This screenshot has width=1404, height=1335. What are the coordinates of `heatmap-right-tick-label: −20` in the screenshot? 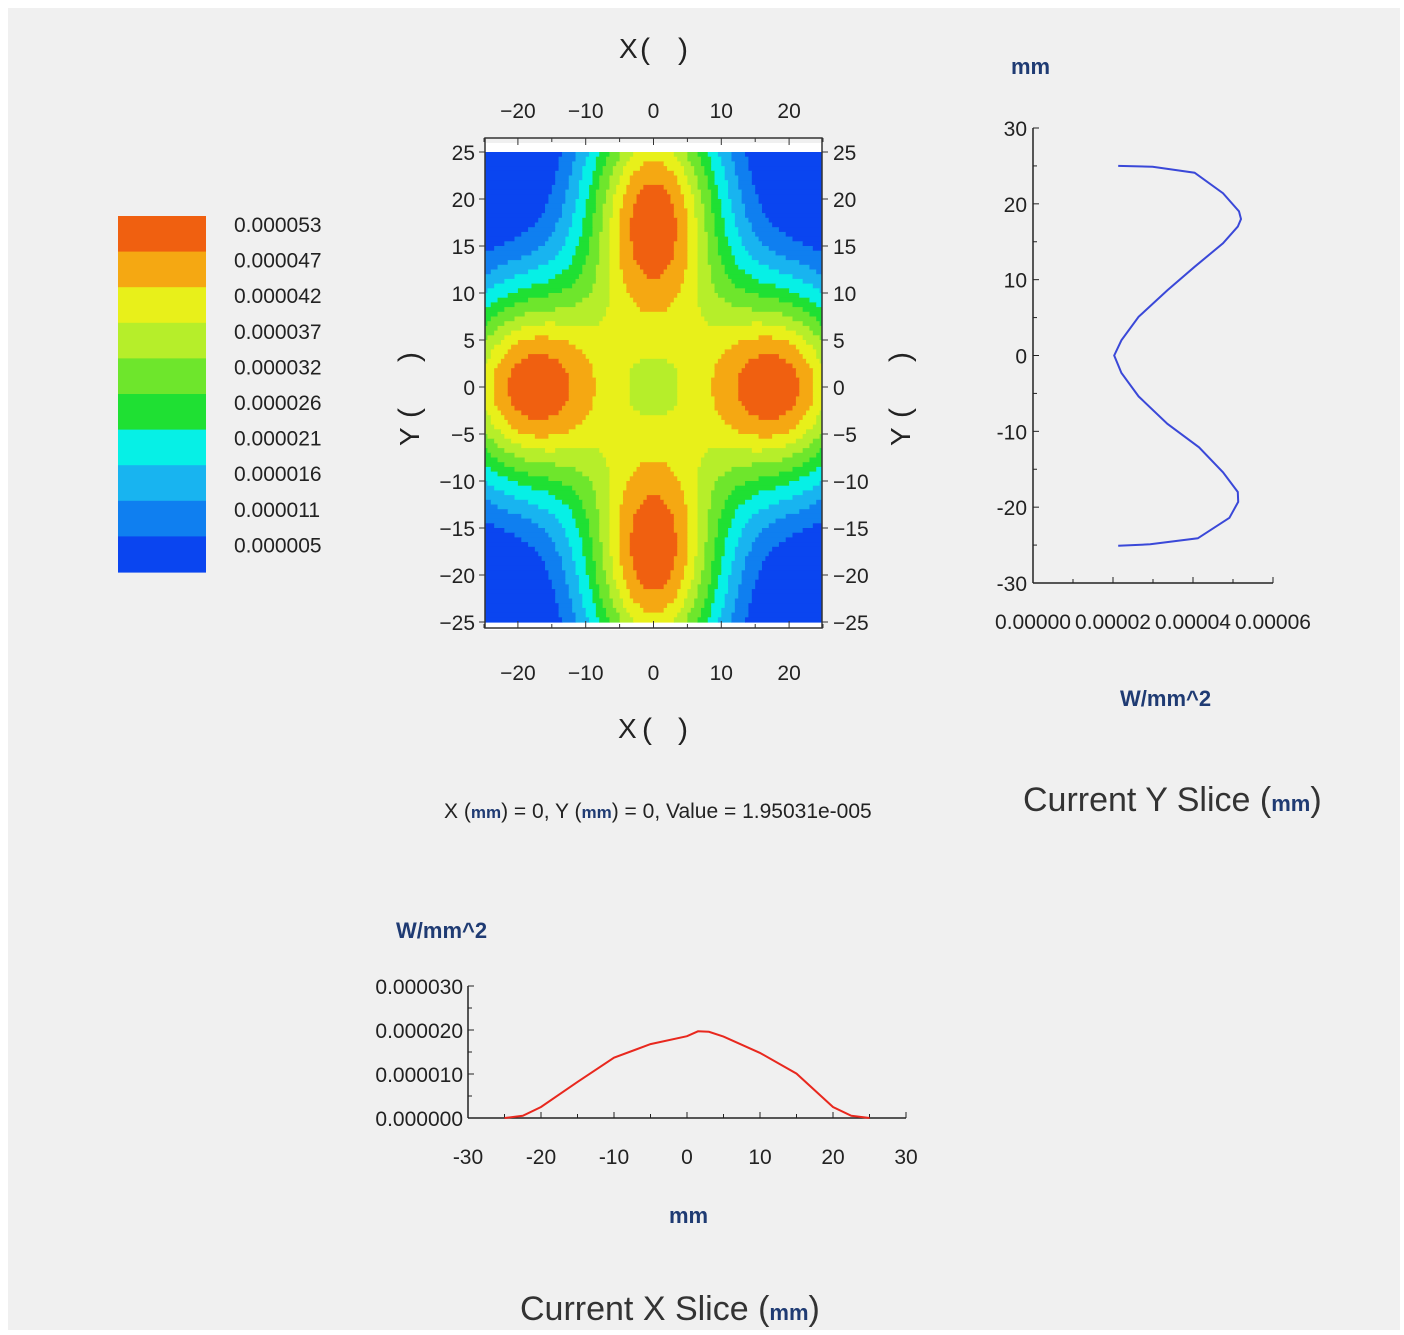 It's located at (851, 576).